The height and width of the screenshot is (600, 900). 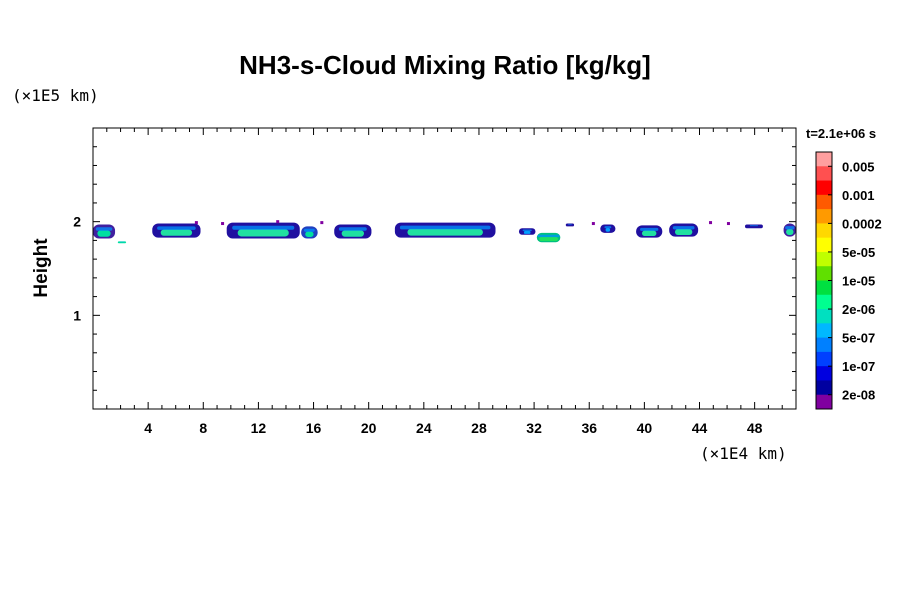 What do you see at coordinates (369, 428) in the screenshot?
I see `x-tick-label: 20` at bounding box center [369, 428].